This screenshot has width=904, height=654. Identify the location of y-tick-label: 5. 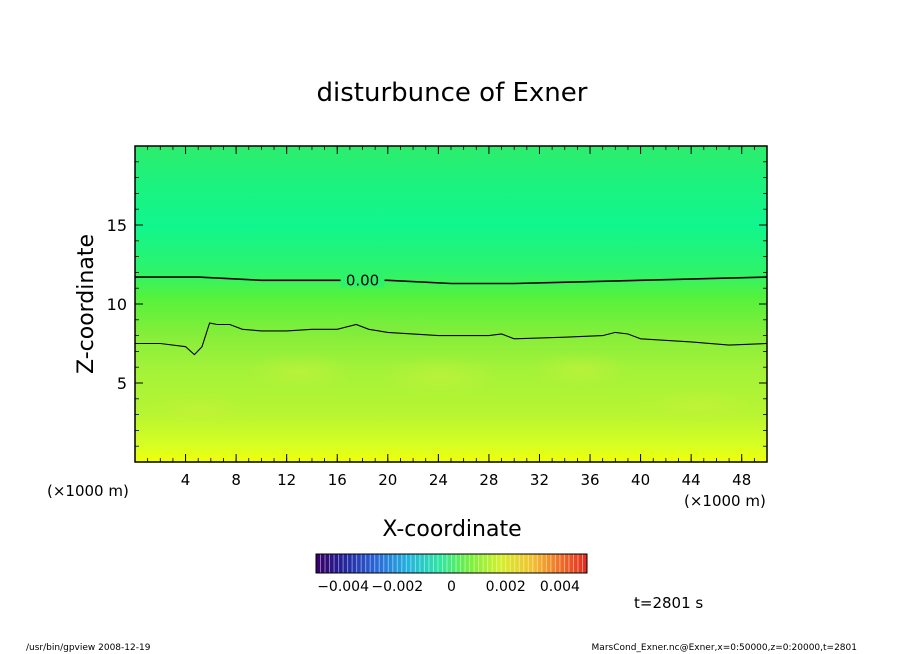
(122, 383).